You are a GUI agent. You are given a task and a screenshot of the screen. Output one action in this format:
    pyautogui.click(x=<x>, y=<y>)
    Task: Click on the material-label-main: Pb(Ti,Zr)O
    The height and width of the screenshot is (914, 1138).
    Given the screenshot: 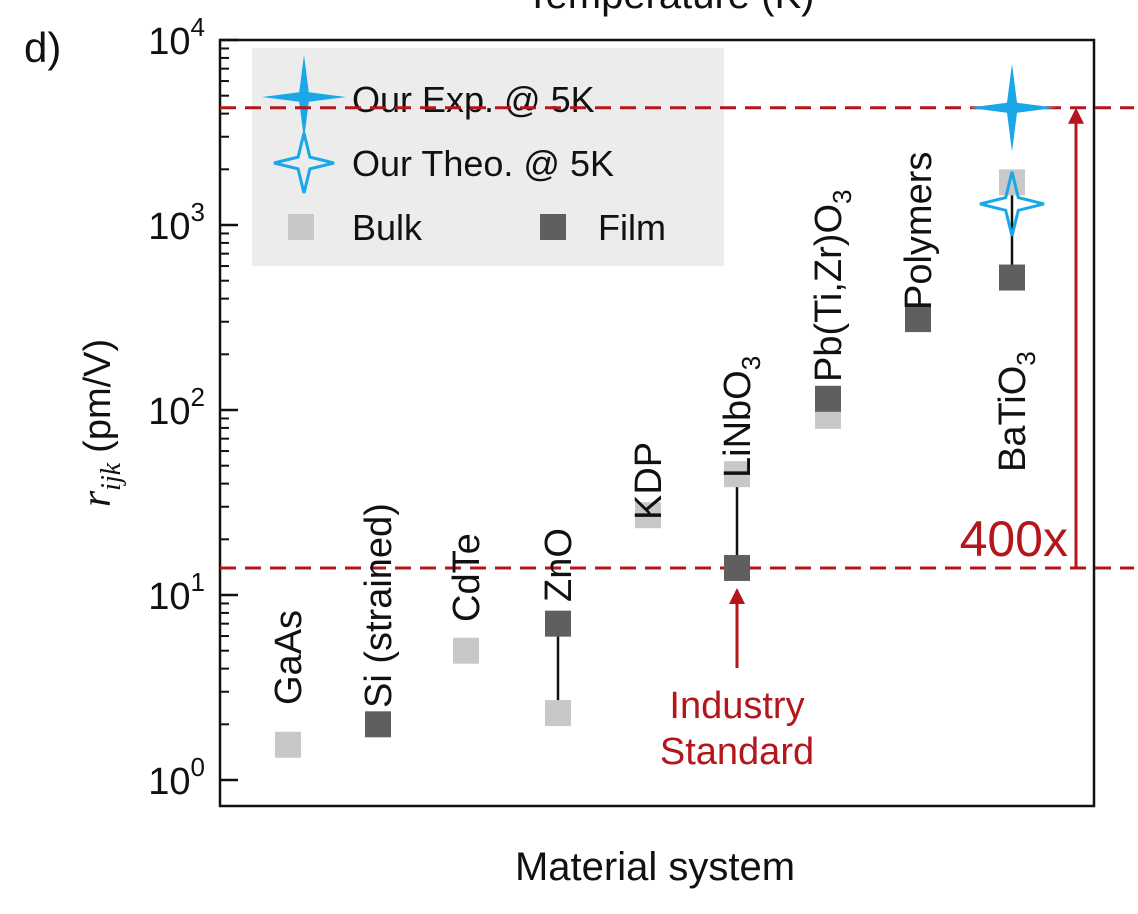 What is the action you would take?
    pyautogui.click(x=829, y=293)
    